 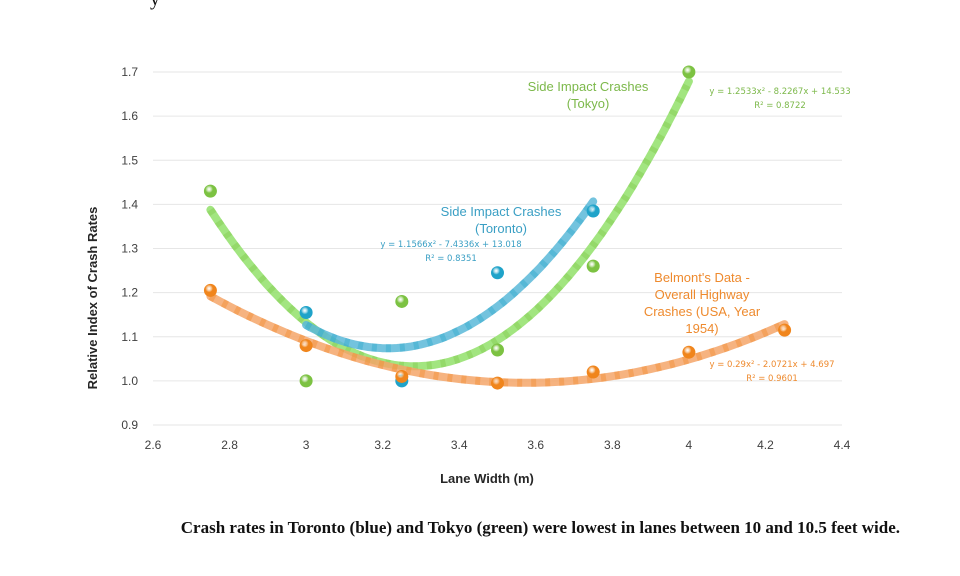 I want to click on x-tick-label: 2.6, so click(x=153, y=445).